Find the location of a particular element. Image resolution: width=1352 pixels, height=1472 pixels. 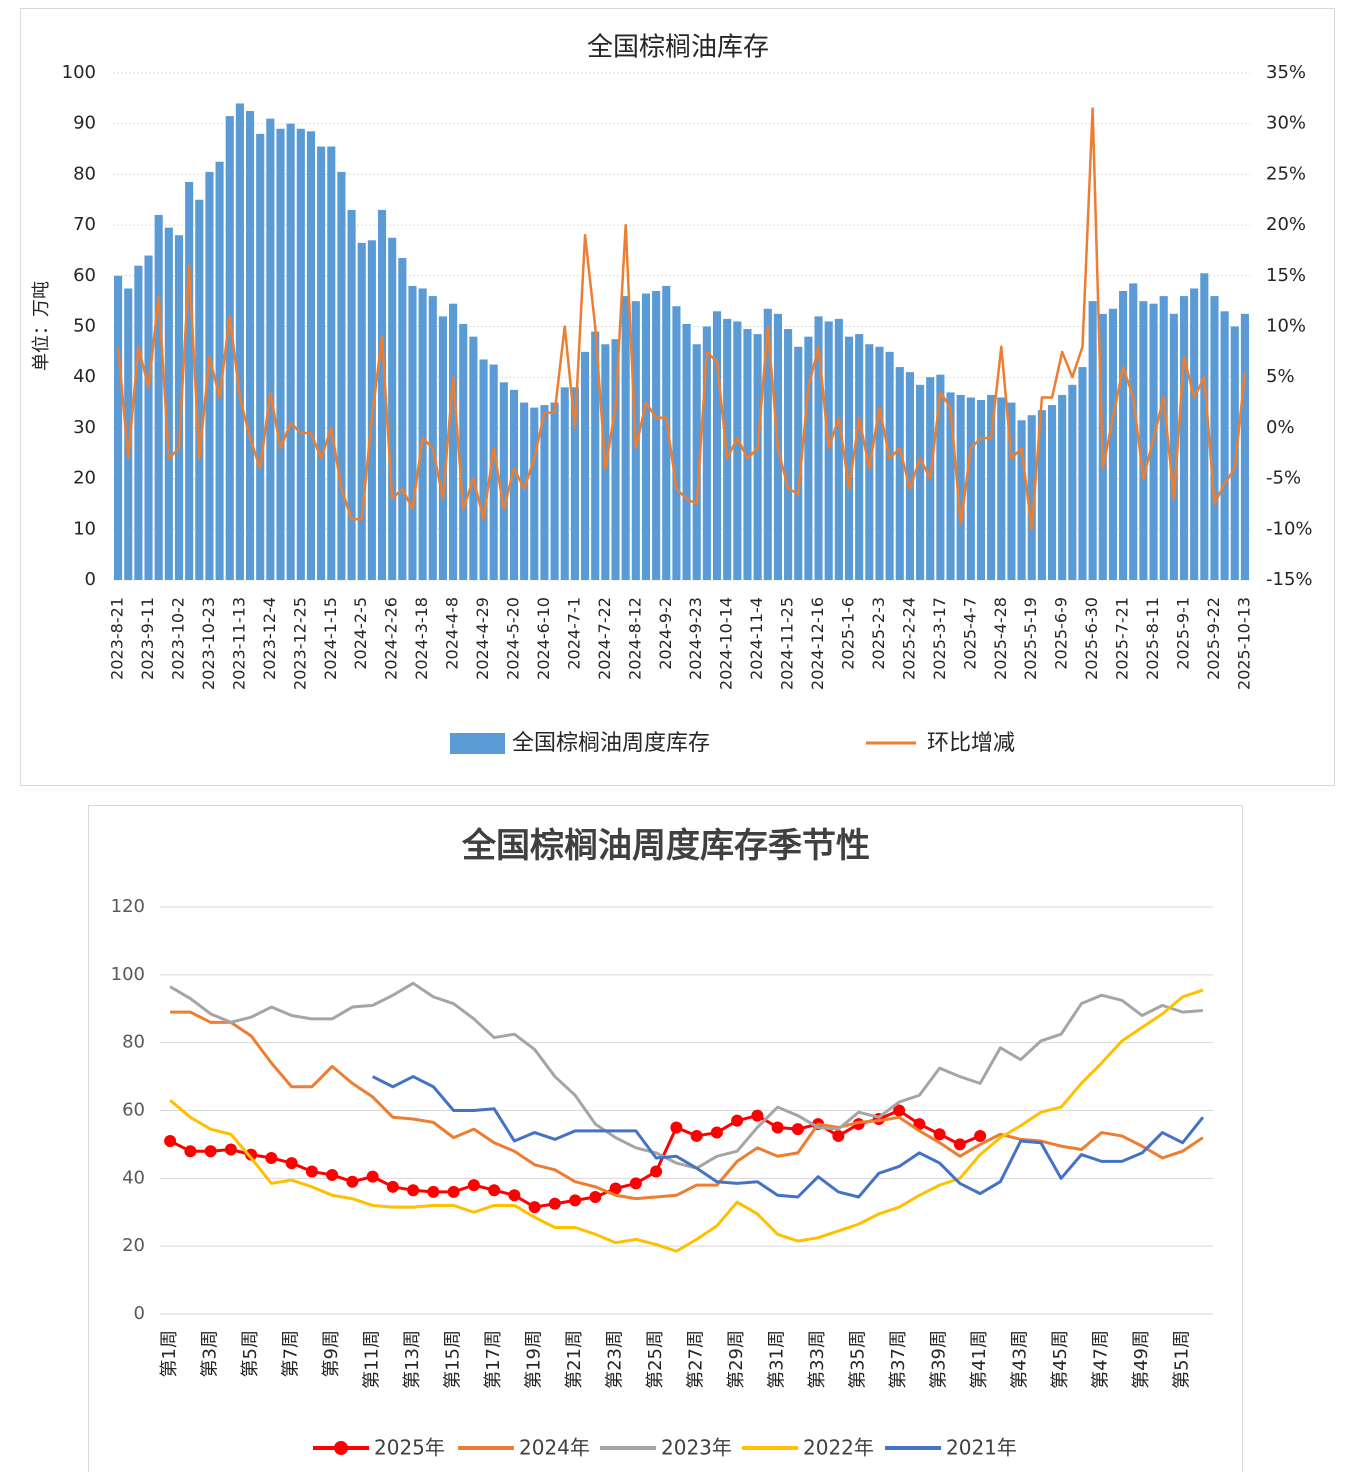

x-tick-label: 2025-7-21 is located at coordinates (1122, 638).